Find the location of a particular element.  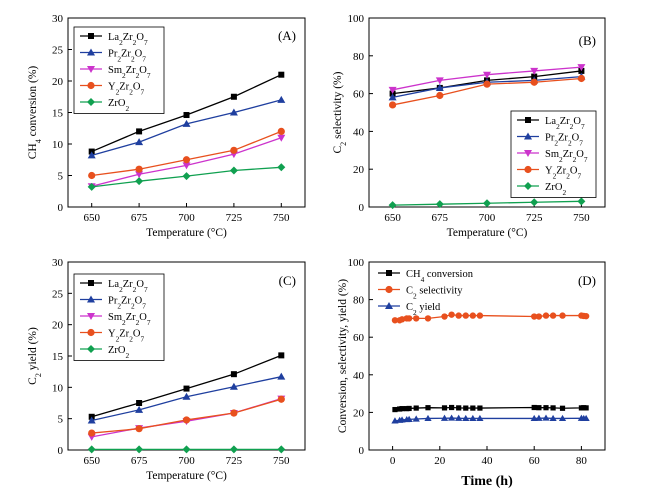

y-tick-label: 60 is located at coordinates (359, 95).